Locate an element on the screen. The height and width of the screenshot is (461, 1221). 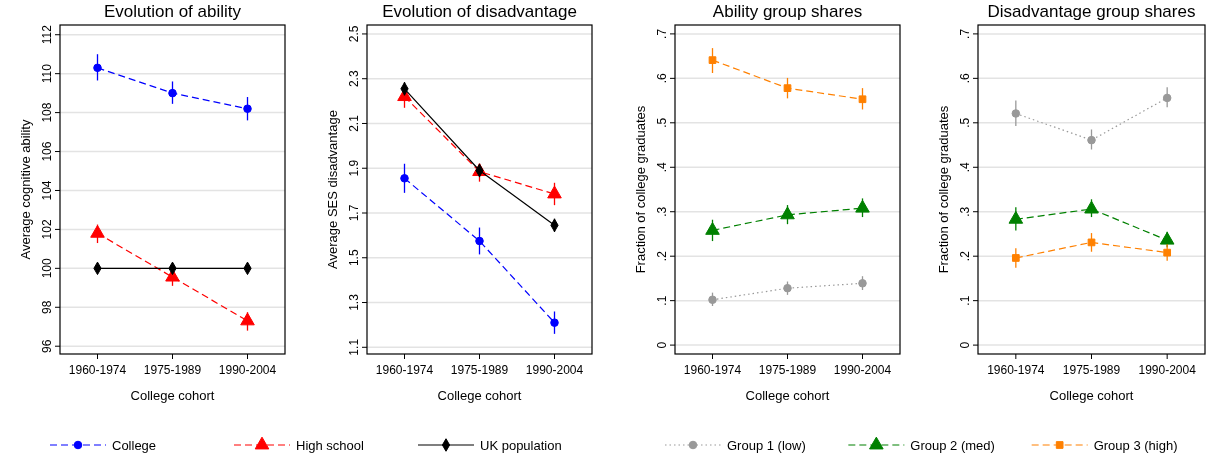
chart-title: Ability group shares is located at coordinates (787, 11).